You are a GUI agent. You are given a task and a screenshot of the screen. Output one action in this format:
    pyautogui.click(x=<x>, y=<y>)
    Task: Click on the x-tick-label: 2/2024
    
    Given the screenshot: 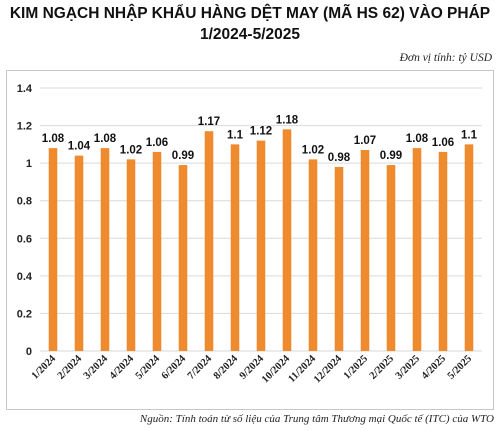 What is the action you would take?
    pyautogui.click(x=70, y=367)
    